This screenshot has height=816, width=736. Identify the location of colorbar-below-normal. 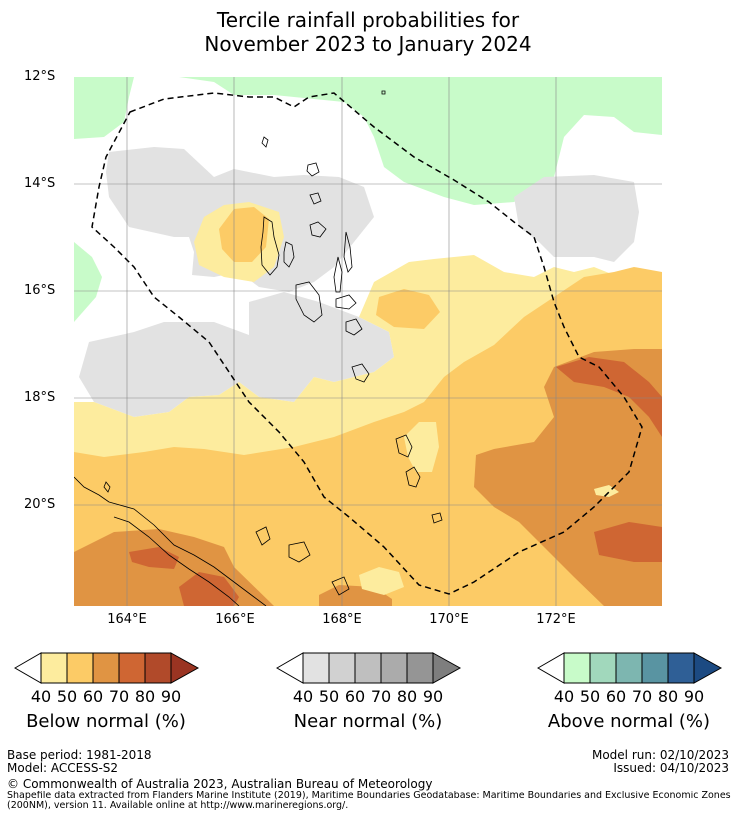
(107, 668).